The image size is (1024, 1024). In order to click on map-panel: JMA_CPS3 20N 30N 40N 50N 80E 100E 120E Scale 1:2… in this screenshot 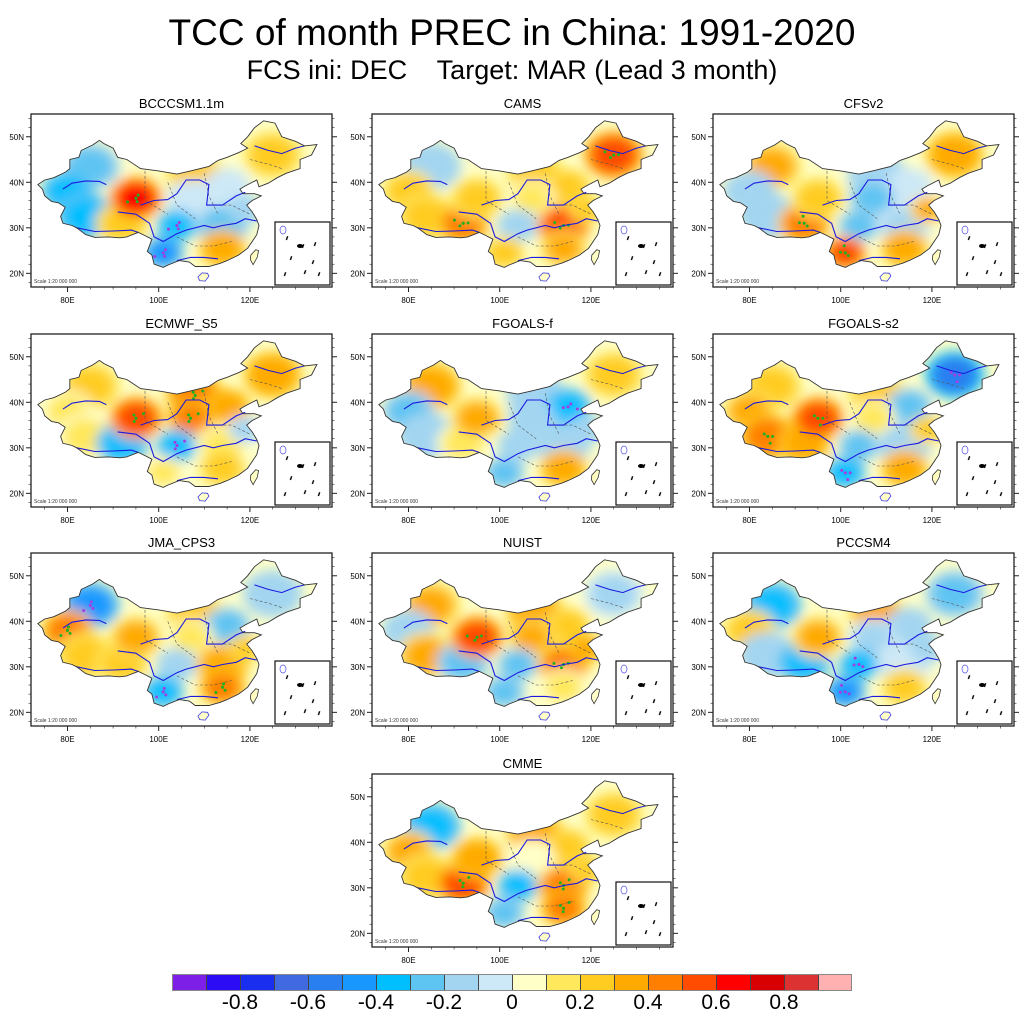, I will do `click(168, 643)`.